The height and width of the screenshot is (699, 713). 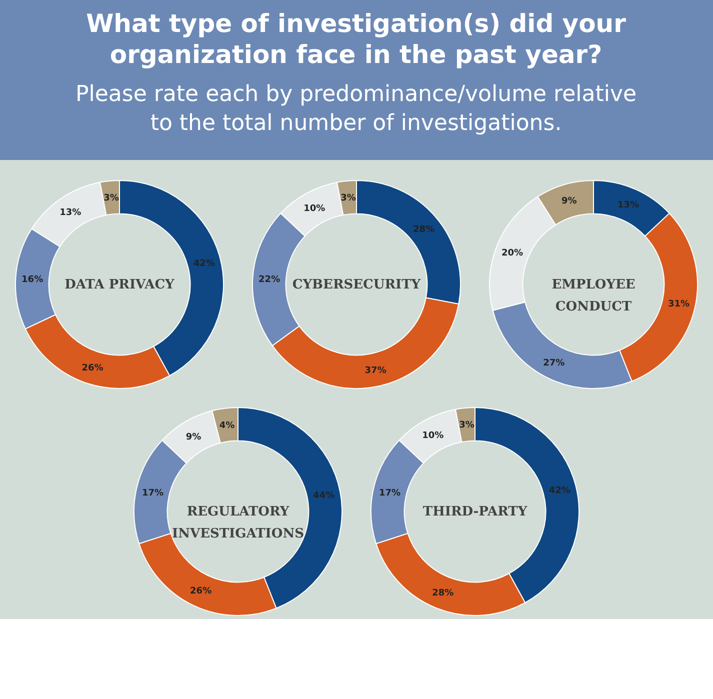 What do you see at coordinates (513, 253) in the screenshot?
I see `data-label: 20%` at bounding box center [513, 253].